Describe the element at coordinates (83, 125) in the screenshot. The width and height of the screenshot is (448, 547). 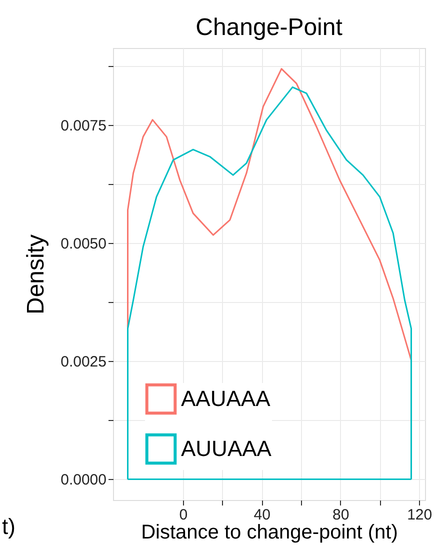
I see `y-tick-label: 0.0075` at that location.